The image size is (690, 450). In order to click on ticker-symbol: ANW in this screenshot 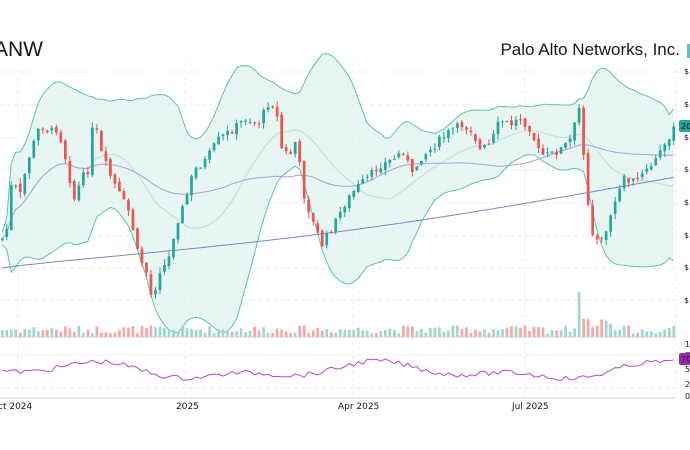, I will do `click(21, 49)`.